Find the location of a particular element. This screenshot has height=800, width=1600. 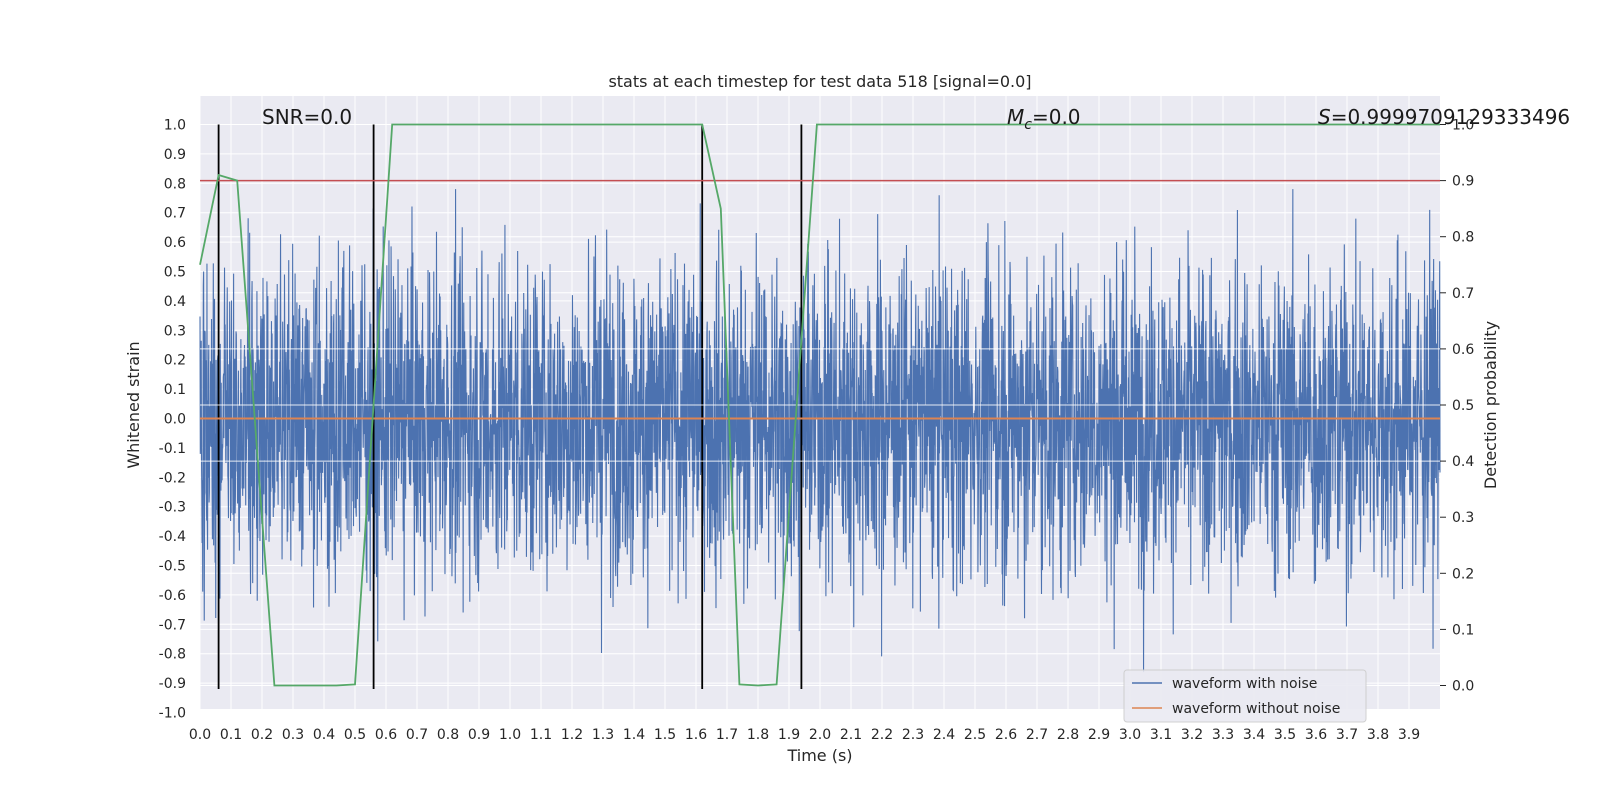

x-tick-label: 0.7 is located at coordinates (417, 735).